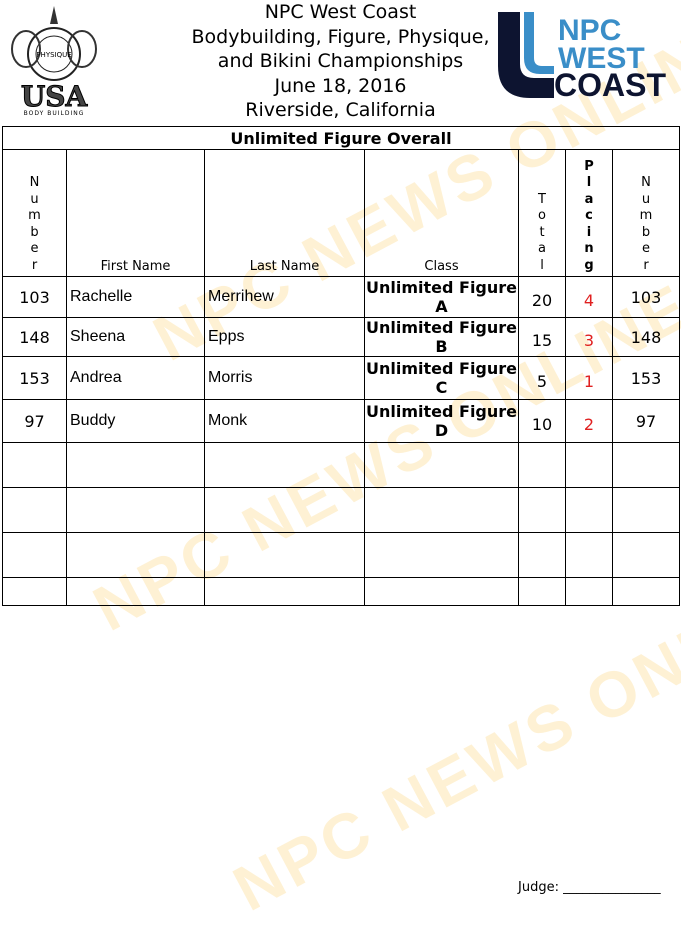  I want to click on npc-west-coast-logo: NPC WEST COAST, so click(582, 55).